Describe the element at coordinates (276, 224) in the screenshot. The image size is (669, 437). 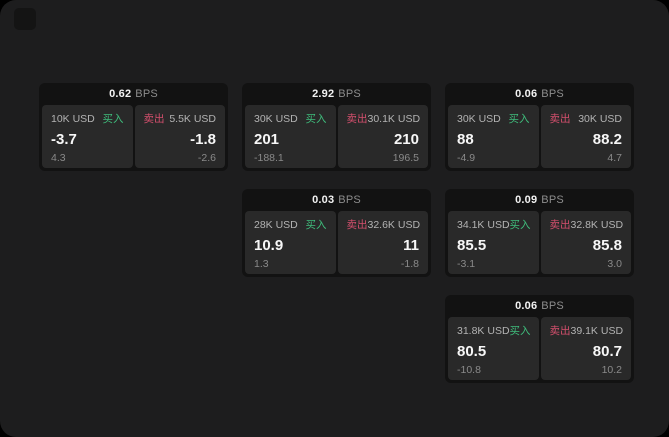
I see `buy-amount: 28K USD` at that location.